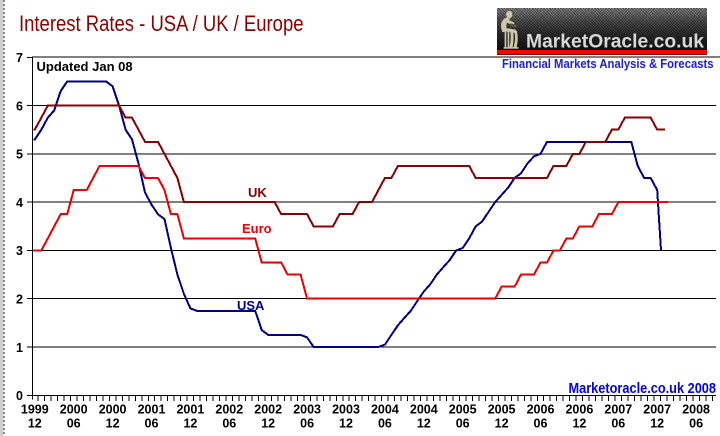 The image size is (720, 436). What do you see at coordinates (19, 348) in the screenshot?
I see `svg-text: 1` at bounding box center [19, 348].